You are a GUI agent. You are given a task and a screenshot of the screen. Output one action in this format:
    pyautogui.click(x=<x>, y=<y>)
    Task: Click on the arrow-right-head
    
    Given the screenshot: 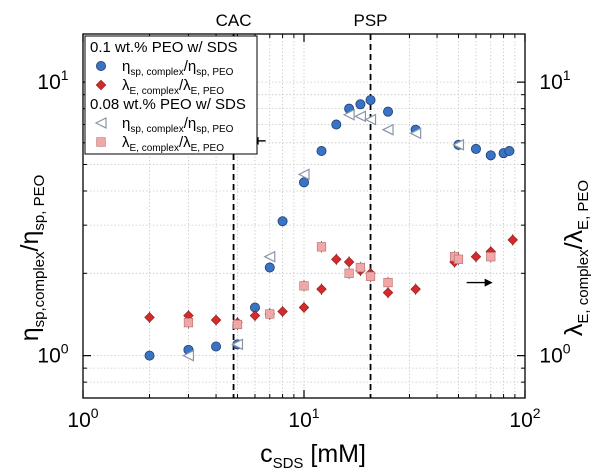 What is the action you would take?
    pyautogui.click(x=488, y=282)
    